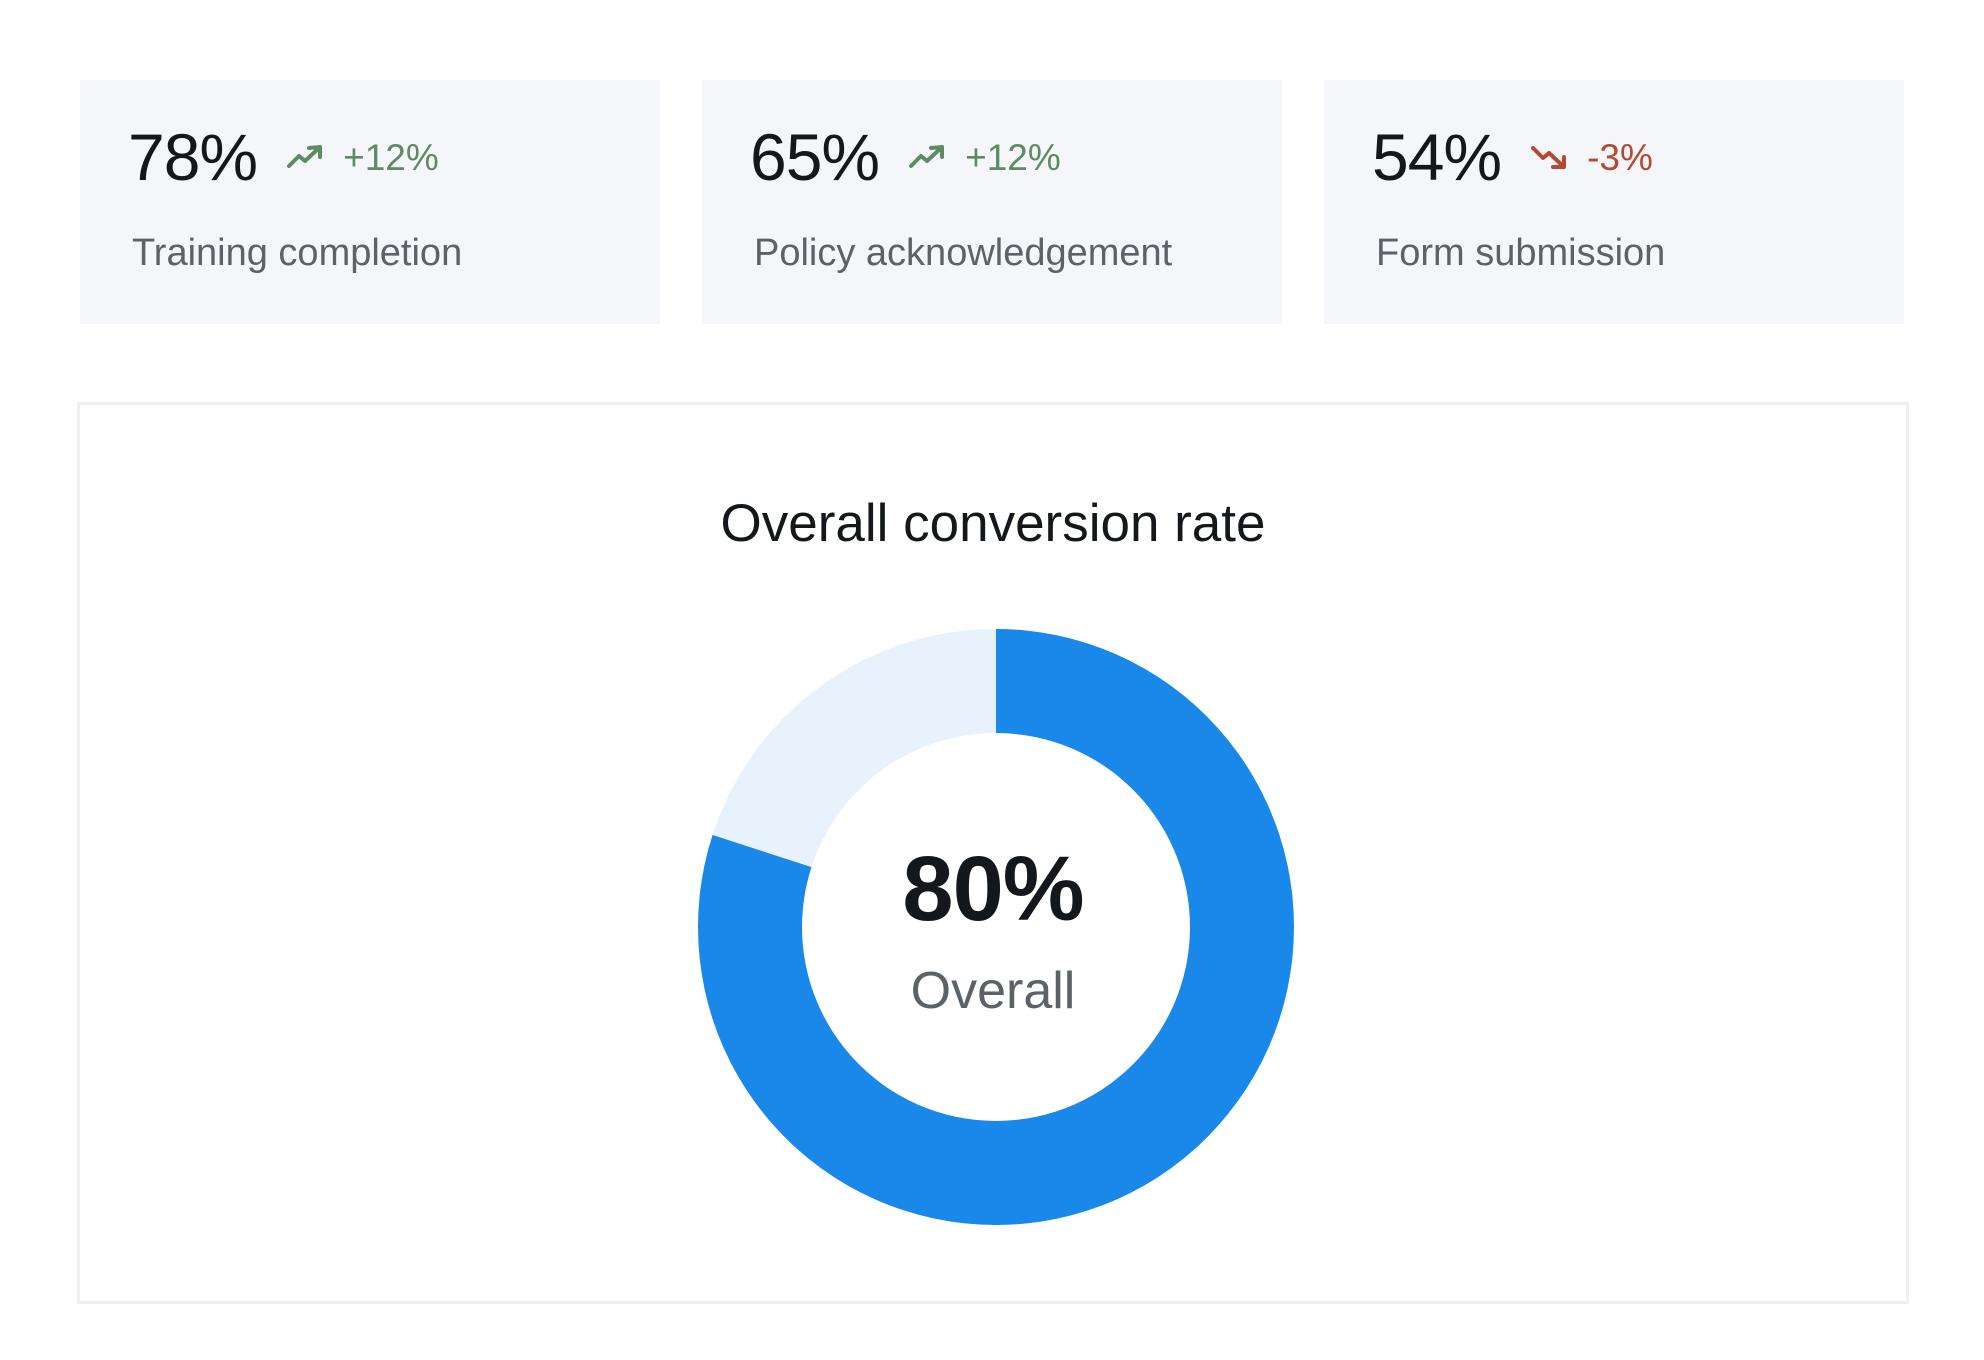 The width and height of the screenshot is (1984, 1360). I want to click on trending-down-icon, so click(1550, 157).